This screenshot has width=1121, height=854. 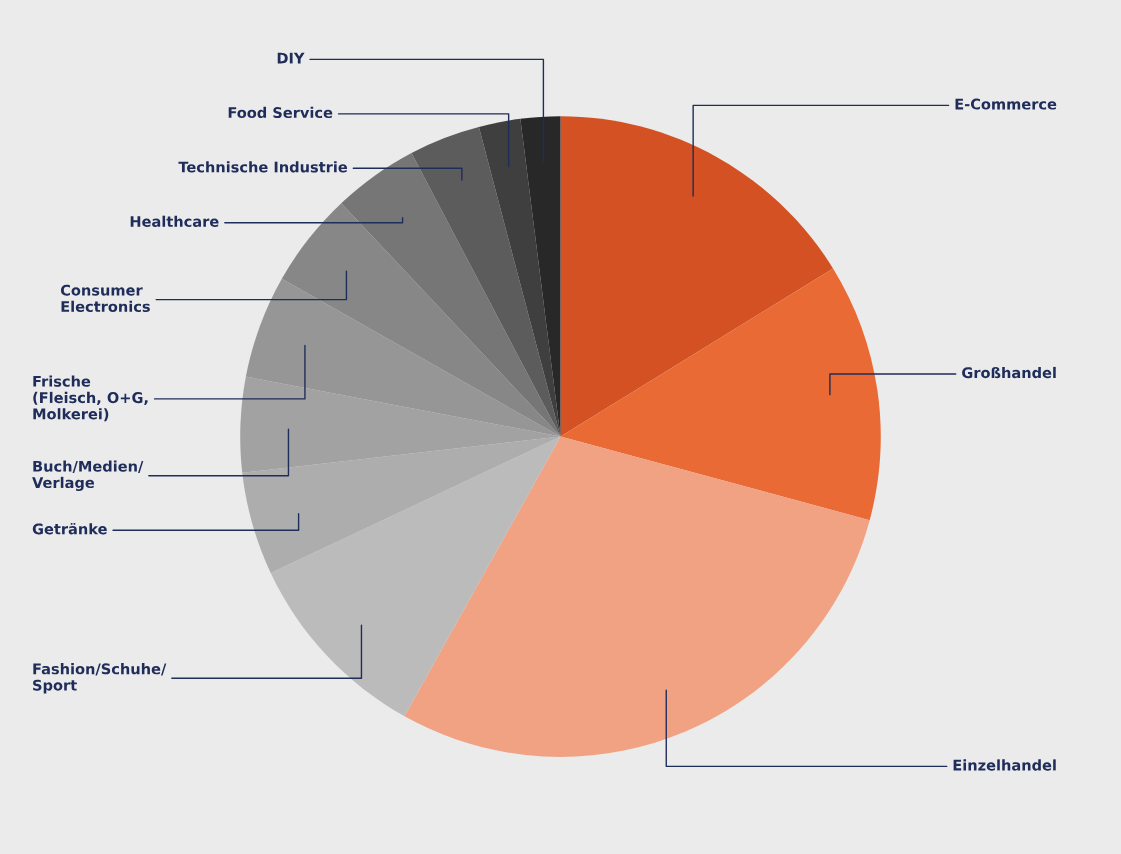 I want to click on slice-label: Technische Industrie, so click(x=263, y=167).